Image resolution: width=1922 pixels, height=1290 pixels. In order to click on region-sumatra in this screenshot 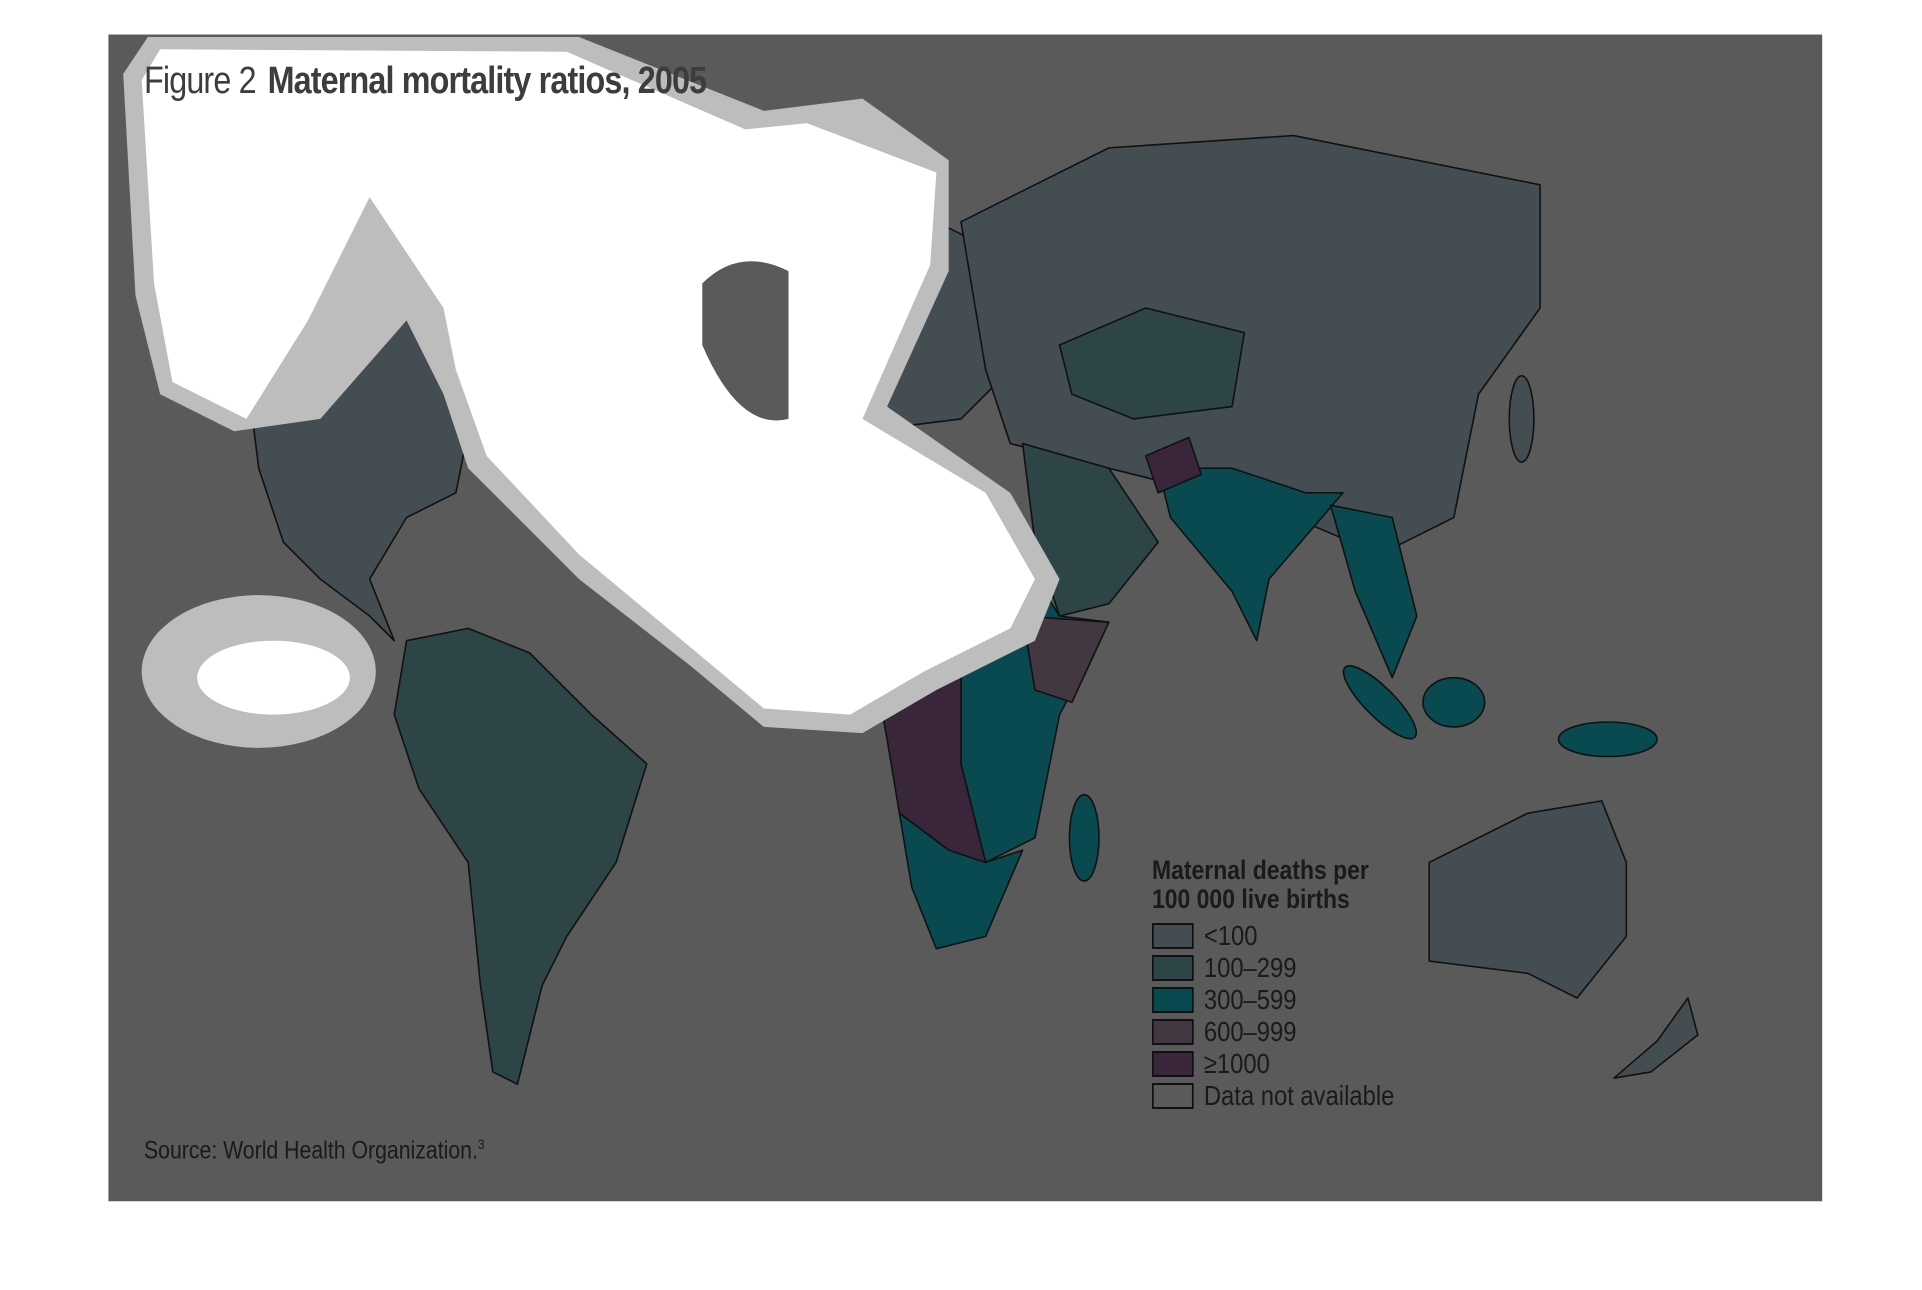, I will do `click(1380, 702)`.